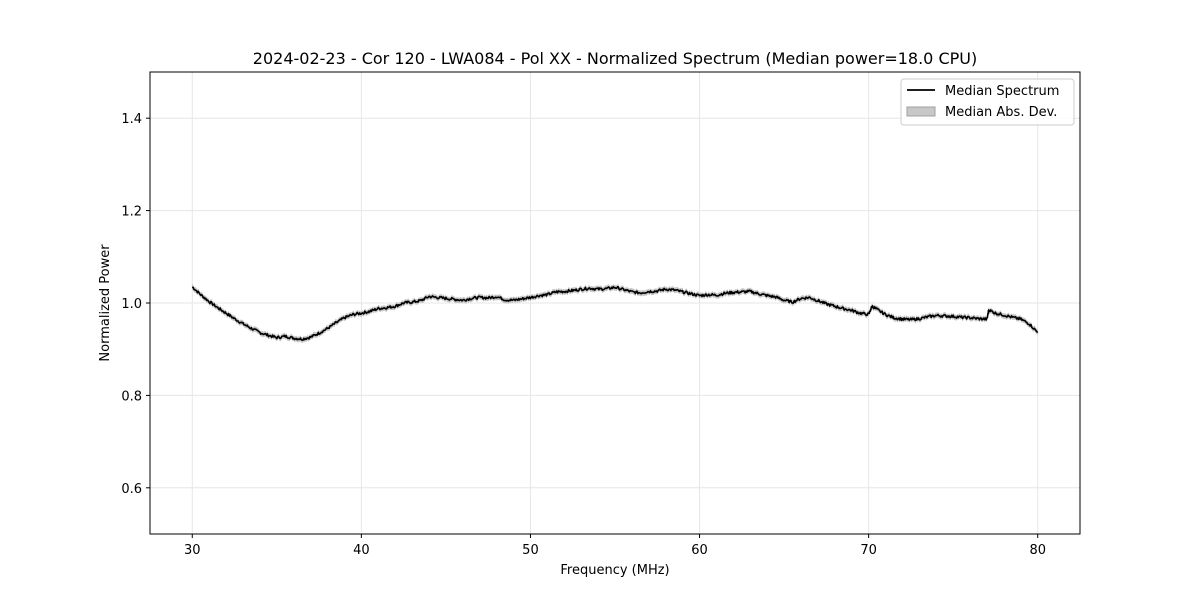  I want to click on x-tick-label: 70, so click(868, 550).